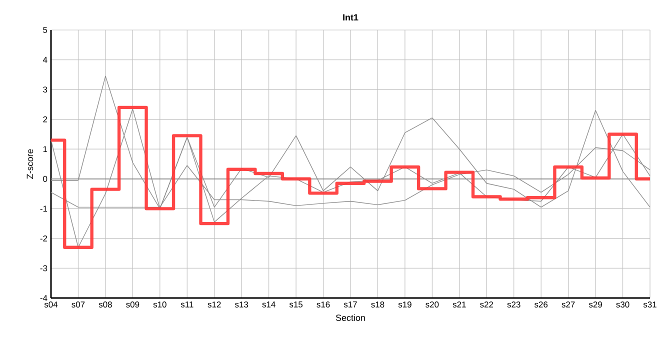 The height and width of the screenshot is (360, 660). I want to click on x-tick-label: s18, so click(377, 305).